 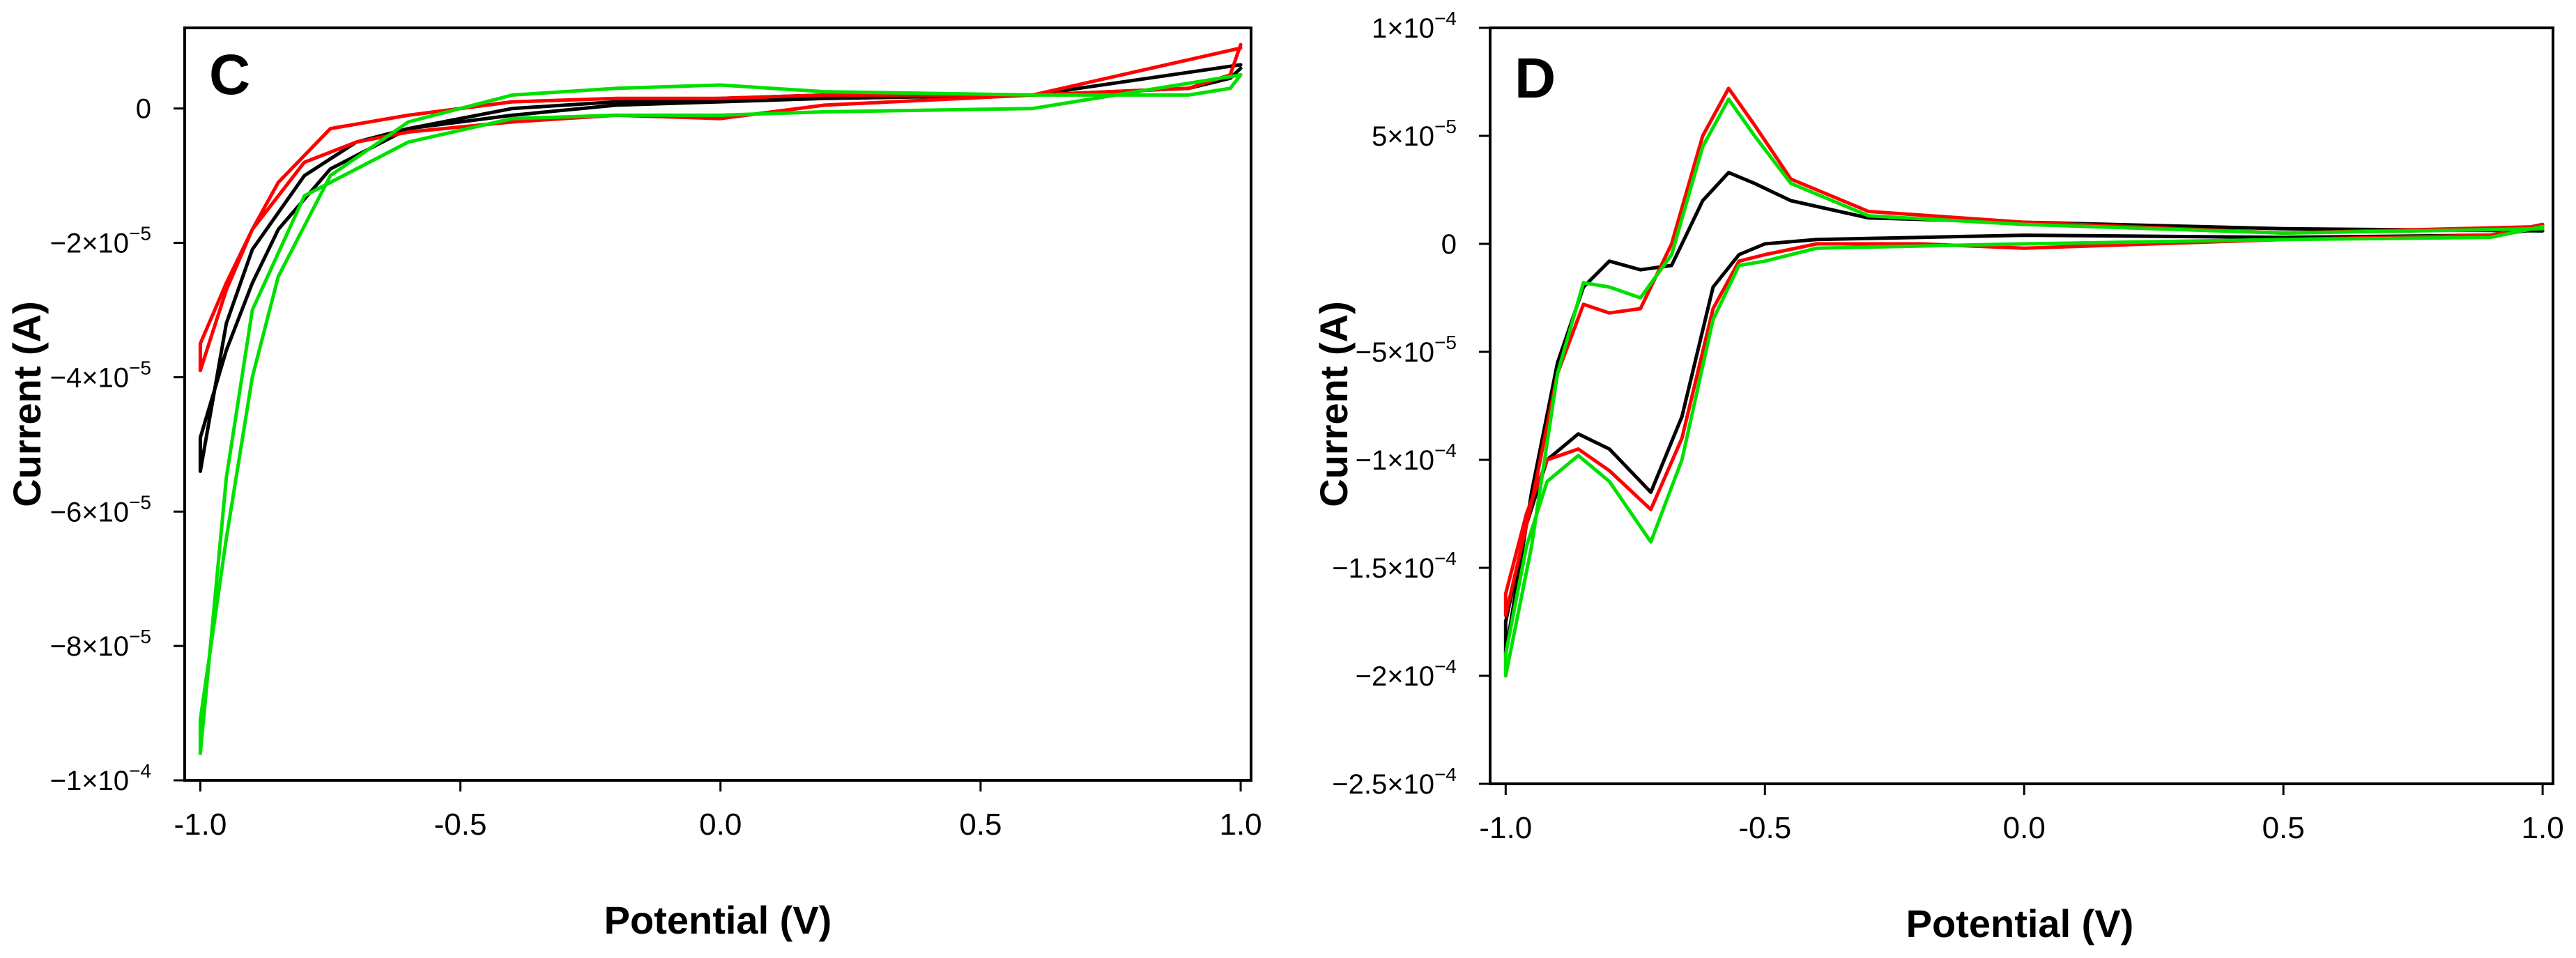 I want to click on y-axis-ticks: 0−2×10−5−4×10−5−6×10−5−8×10−5−1×10−4, so click(x=117, y=445).